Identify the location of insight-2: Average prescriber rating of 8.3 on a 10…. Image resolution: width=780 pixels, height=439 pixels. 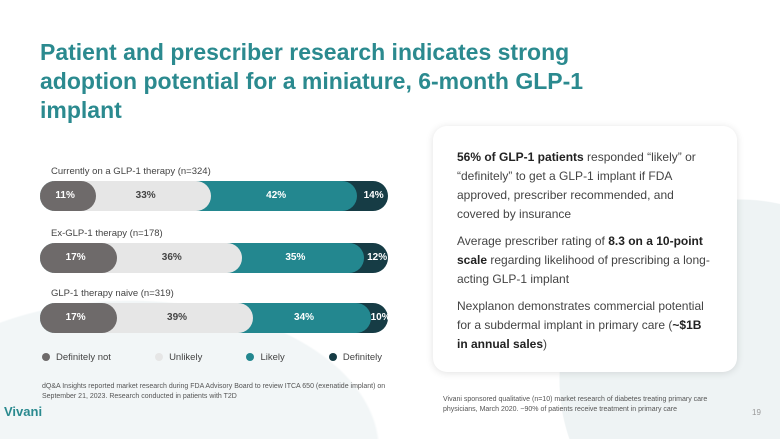
(586, 260).